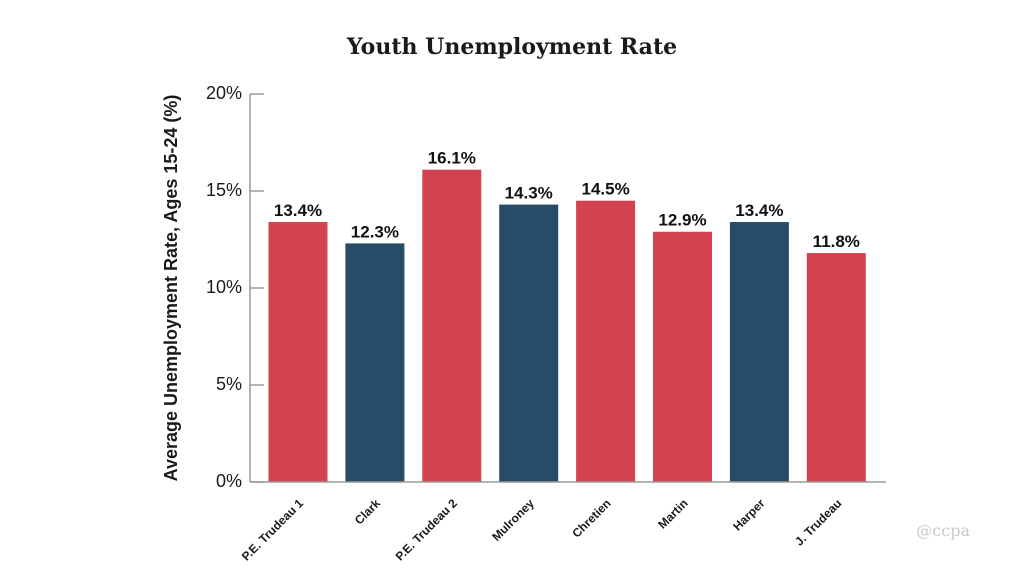 The width and height of the screenshot is (1024, 576). What do you see at coordinates (529, 193) in the screenshot?
I see `data-label: 14.3%` at bounding box center [529, 193].